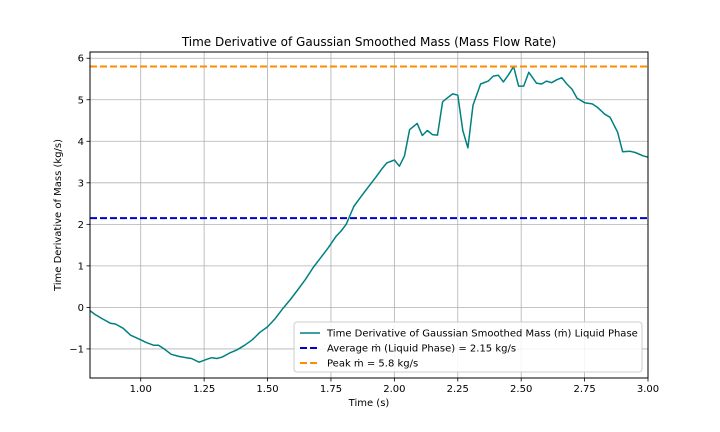 The image size is (720, 432). I want to click on legend-label: Peak ṁ = 5.8 kg/s, so click(372, 364).